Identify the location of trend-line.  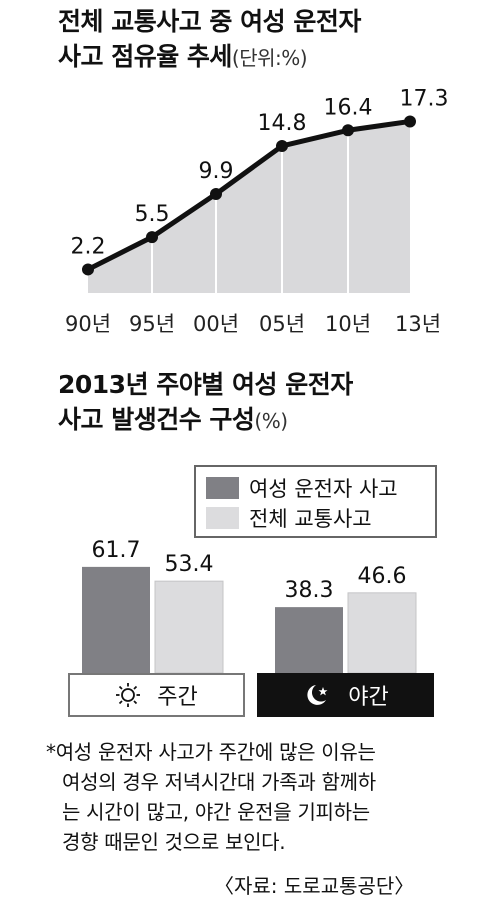
(248, 195).